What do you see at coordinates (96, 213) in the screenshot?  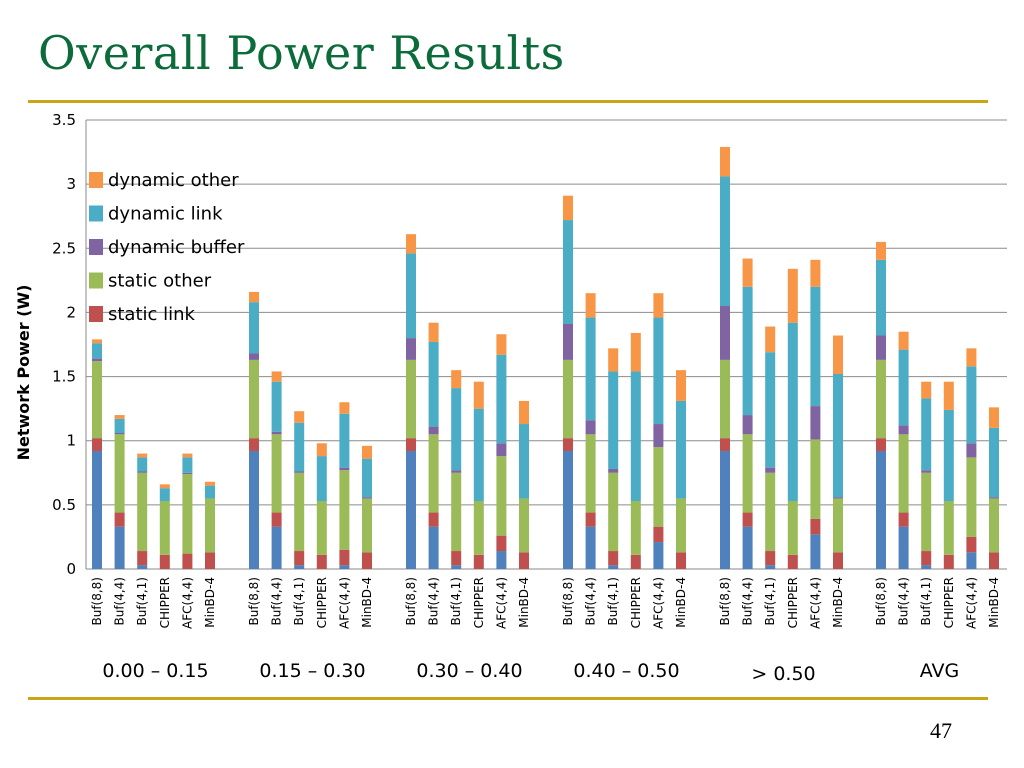 I see `legend-swatch` at bounding box center [96, 213].